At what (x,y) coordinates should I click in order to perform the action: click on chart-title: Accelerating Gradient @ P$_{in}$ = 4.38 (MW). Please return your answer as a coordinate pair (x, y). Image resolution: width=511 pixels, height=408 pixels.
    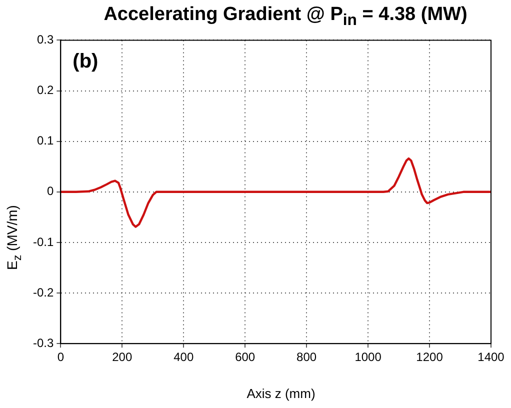
    Looking at the image, I should click on (285, 17).